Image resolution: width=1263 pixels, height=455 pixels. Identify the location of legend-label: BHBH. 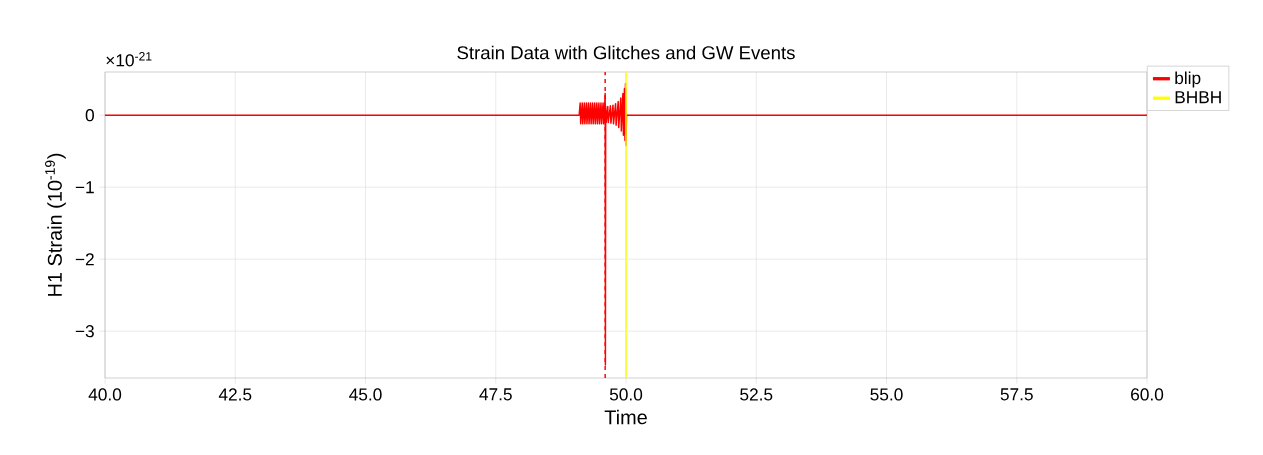
(1198, 97).